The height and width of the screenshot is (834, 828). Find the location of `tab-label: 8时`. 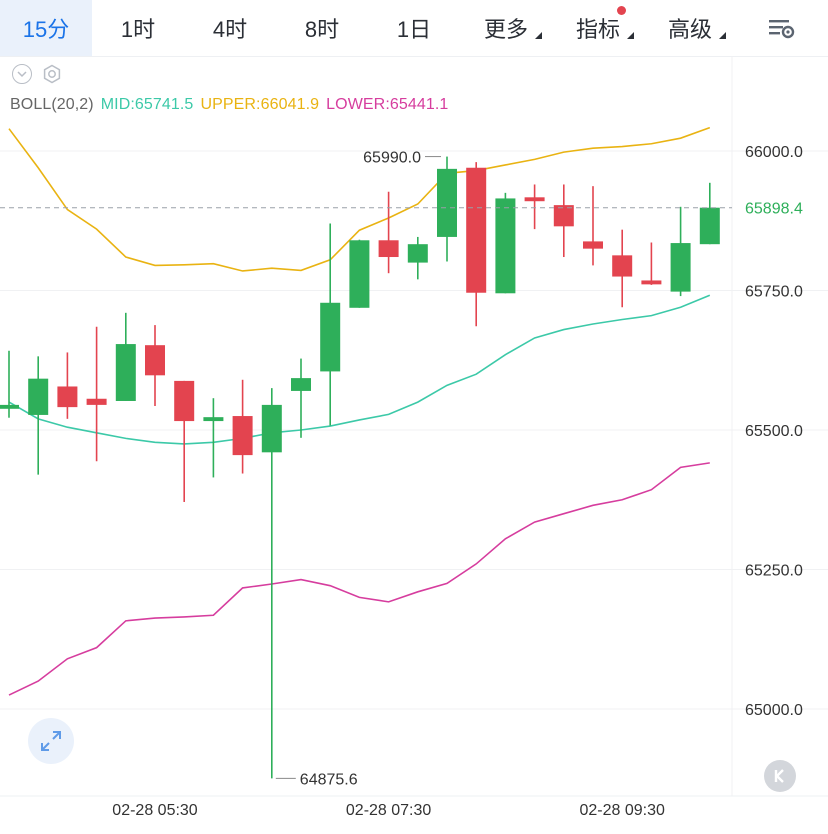

tab-label: 8时 is located at coordinates (322, 29).